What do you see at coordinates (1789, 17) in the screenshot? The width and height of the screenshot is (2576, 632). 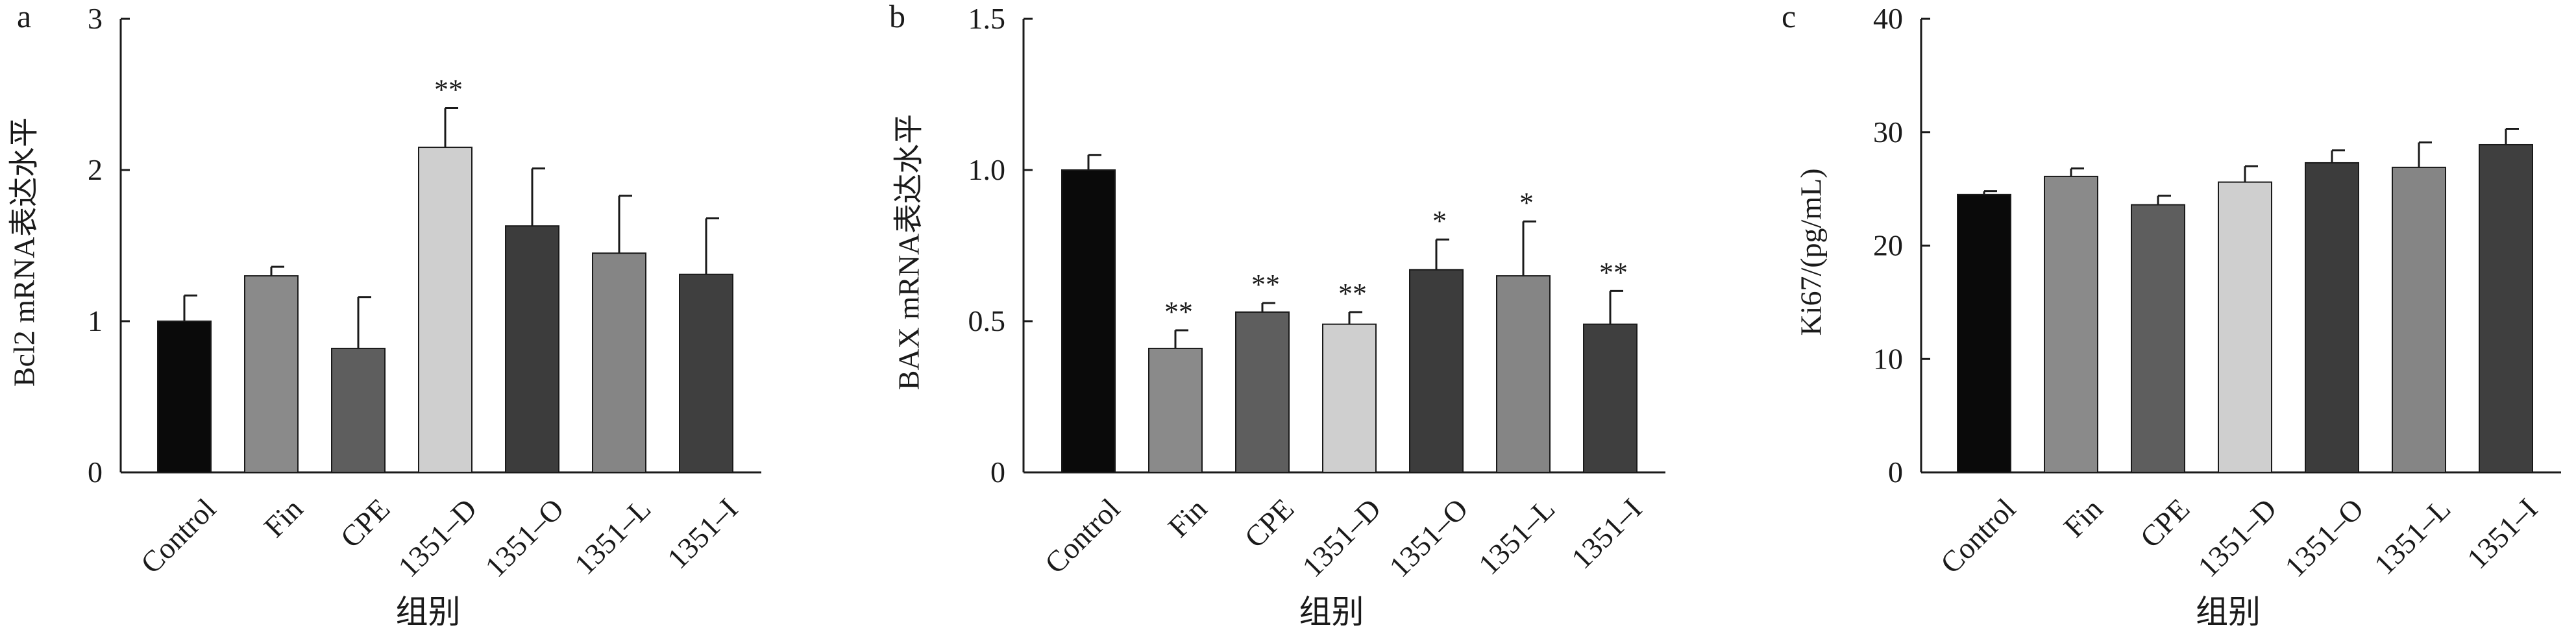 I see `panel-letter: c` at bounding box center [1789, 17].